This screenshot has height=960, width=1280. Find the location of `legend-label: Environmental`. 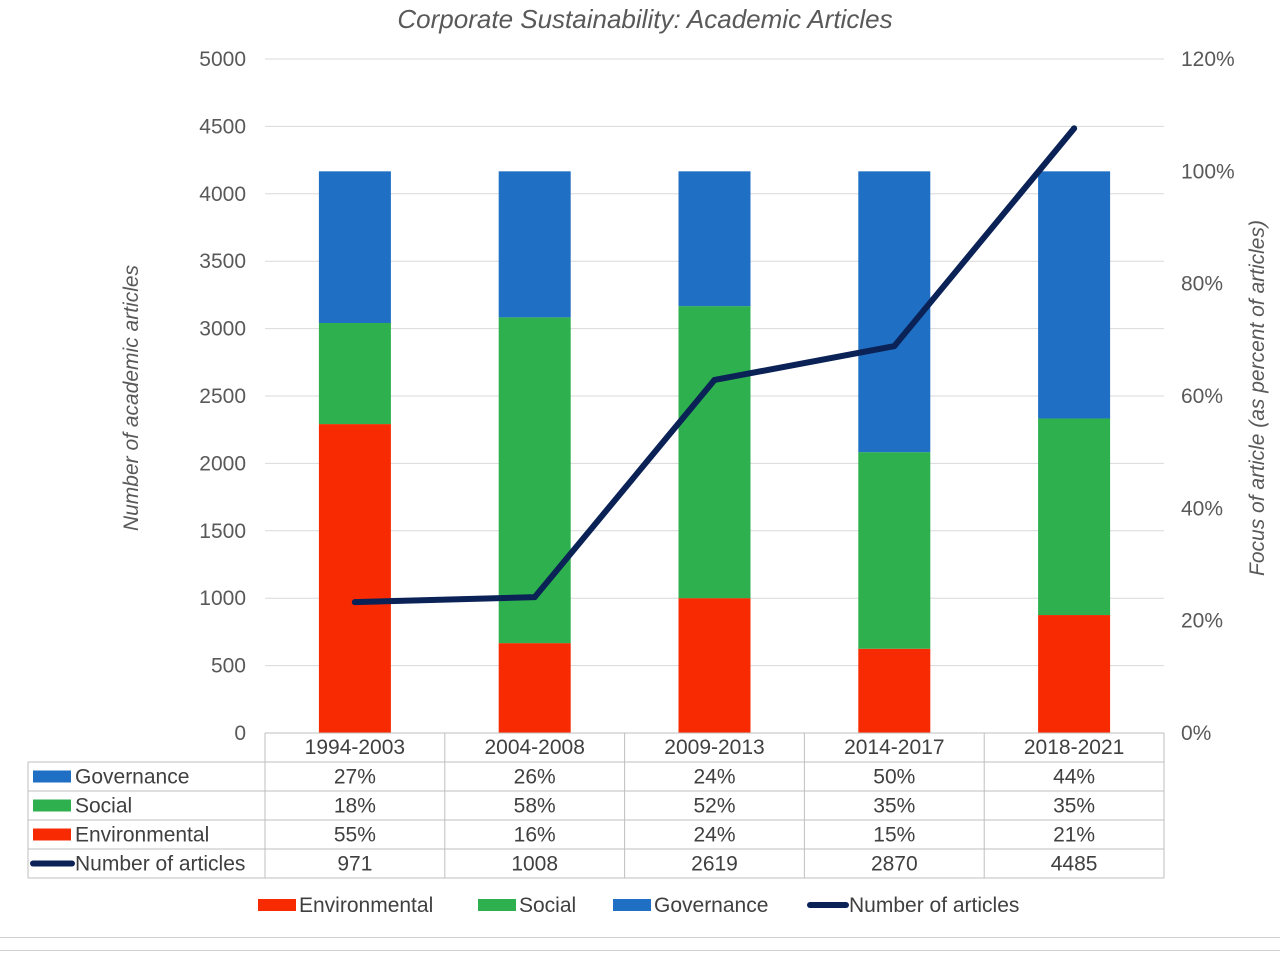

legend-label: Environmental is located at coordinates (366, 905).